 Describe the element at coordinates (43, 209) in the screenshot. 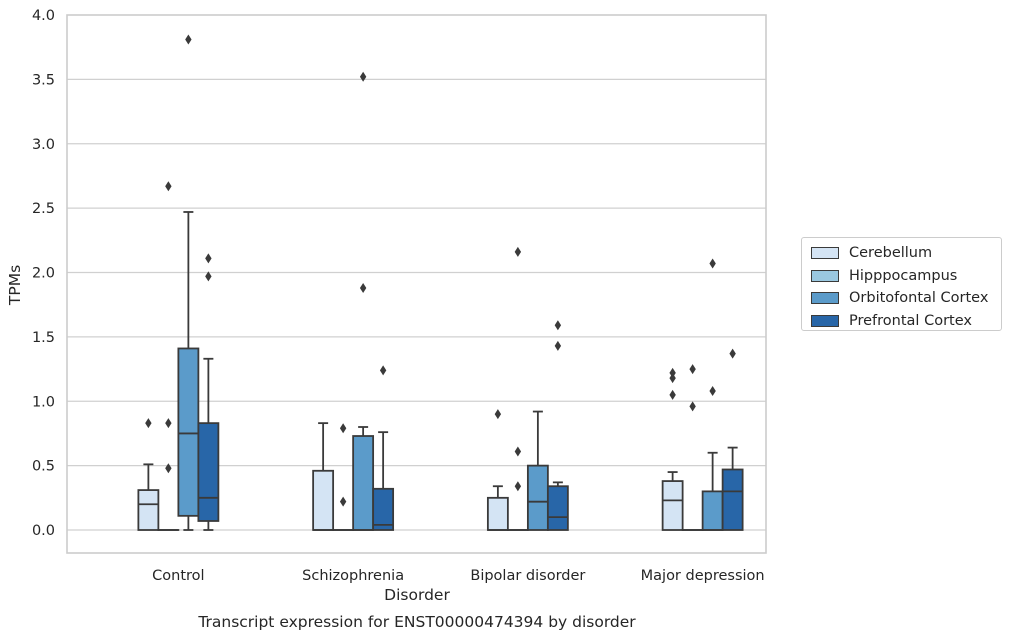

I see `y-tick-label: 2.5` at that location.